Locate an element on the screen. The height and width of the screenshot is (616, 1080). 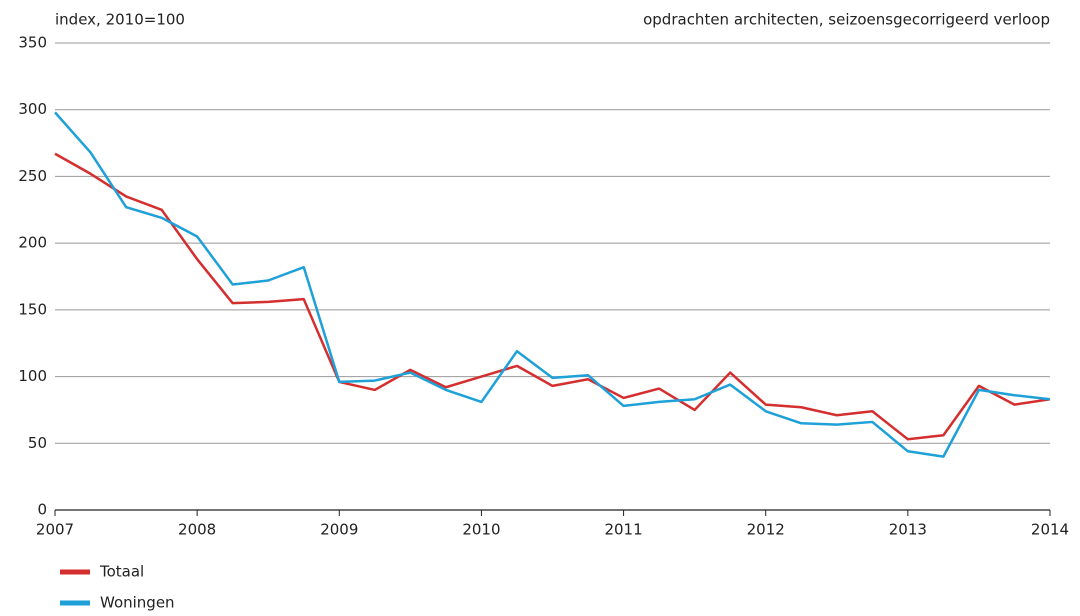
x-tick-label: 2010 is located at coordinates (481, 530).